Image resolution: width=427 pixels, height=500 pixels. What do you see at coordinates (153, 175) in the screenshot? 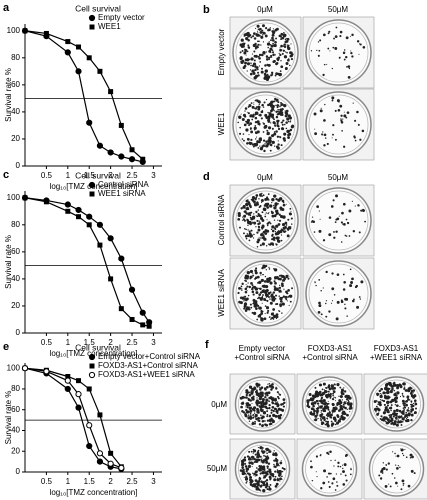
I see `x-tick-label: 3` at bounding box center [153, 175].